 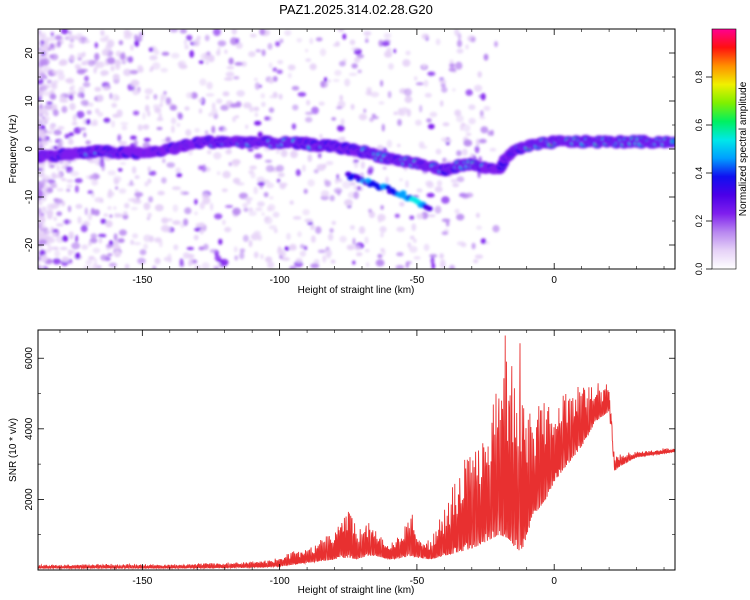 I want to click on branch-blob, so click(x=429, y=209).